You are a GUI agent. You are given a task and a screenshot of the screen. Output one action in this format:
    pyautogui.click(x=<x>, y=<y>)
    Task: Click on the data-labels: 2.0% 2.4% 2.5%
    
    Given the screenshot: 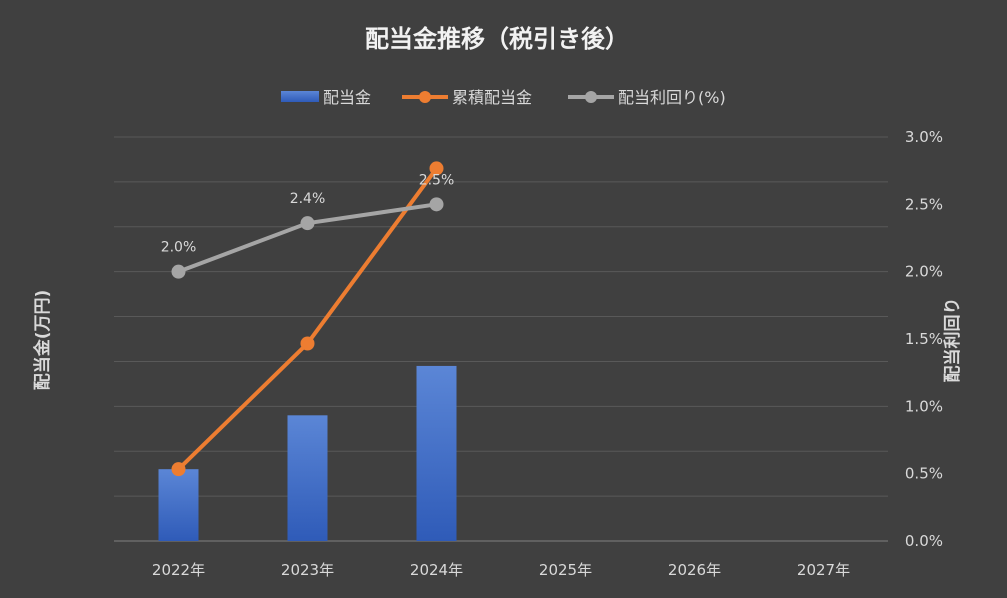 What is the action you would take?
    pyautogui.click(x=308, y=213)
    